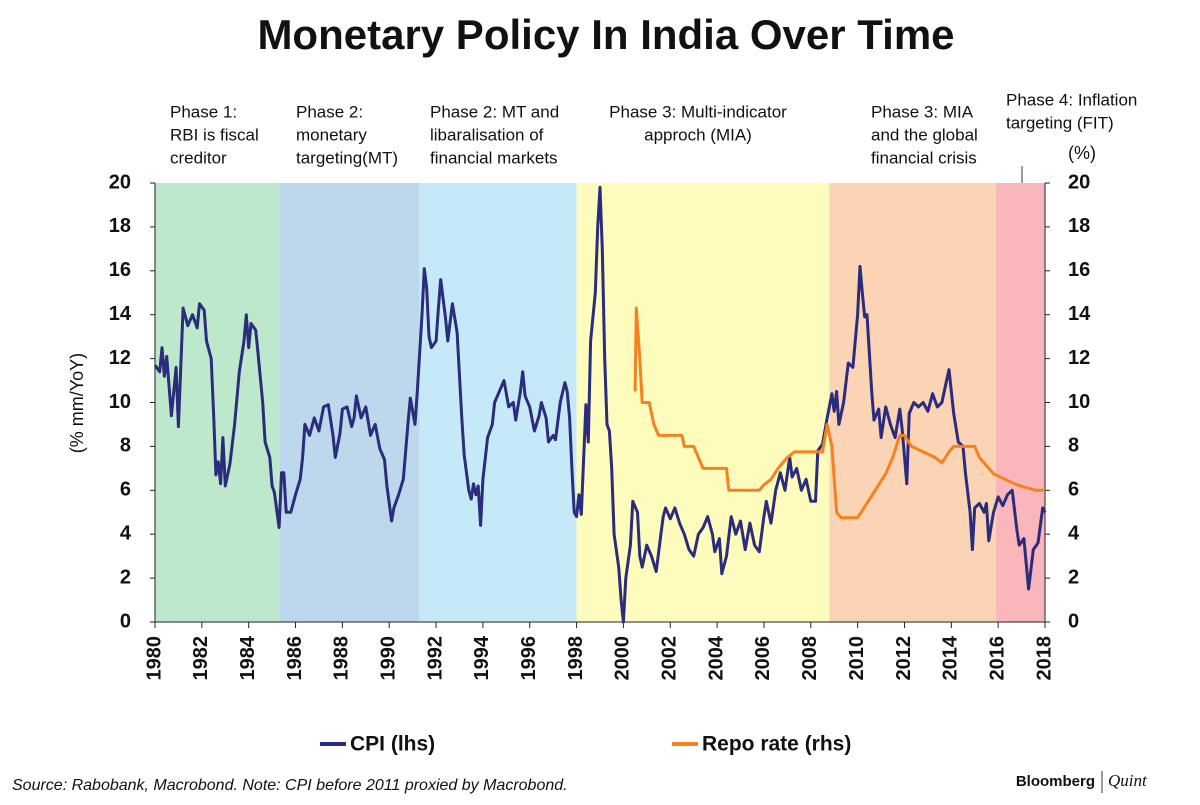 Image resolution: width=1200 pixels, height=805 pixels. I want to click on phase-label: approch (MIA), so click(698, 134).